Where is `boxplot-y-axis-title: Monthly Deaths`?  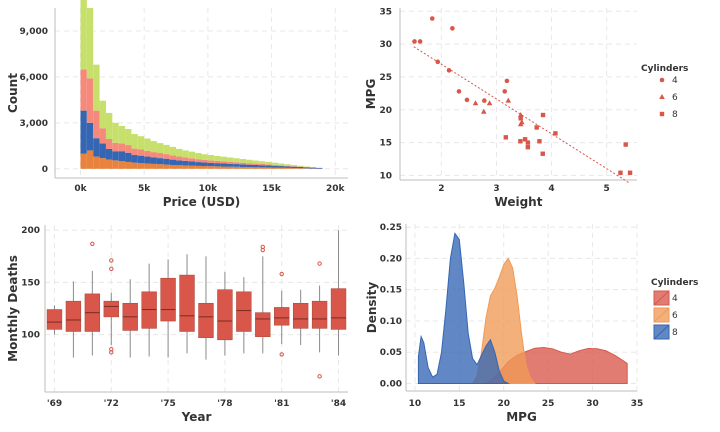
boxplot-y-axis-title: Monthly Deaths is located at coordinates (13, 308).